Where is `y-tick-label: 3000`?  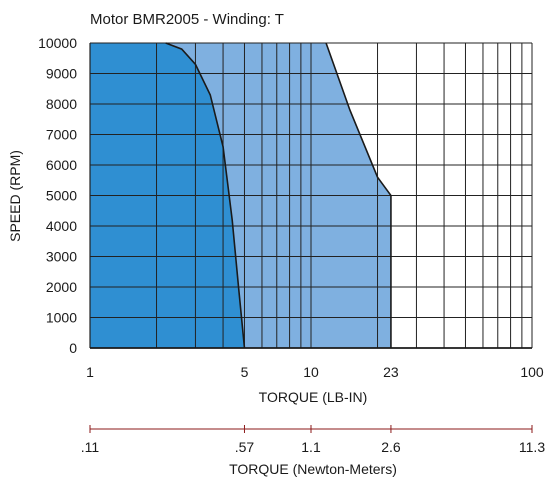
y-tick-label: 3000 is located at coordinates (61, 257).